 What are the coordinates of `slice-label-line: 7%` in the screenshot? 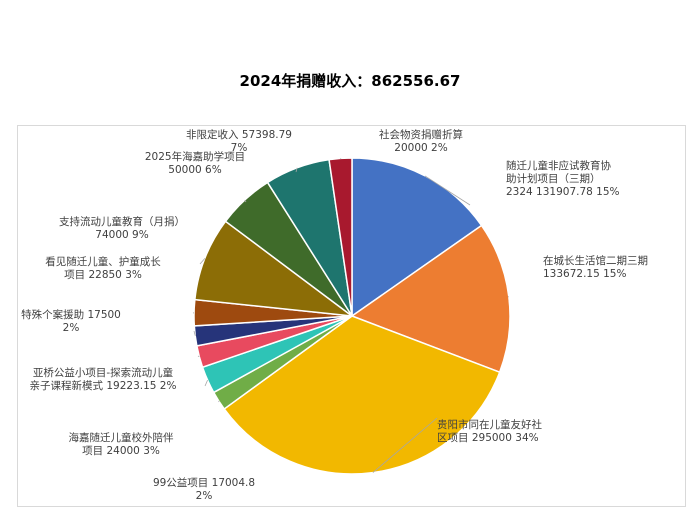 It's located at (239, 148).